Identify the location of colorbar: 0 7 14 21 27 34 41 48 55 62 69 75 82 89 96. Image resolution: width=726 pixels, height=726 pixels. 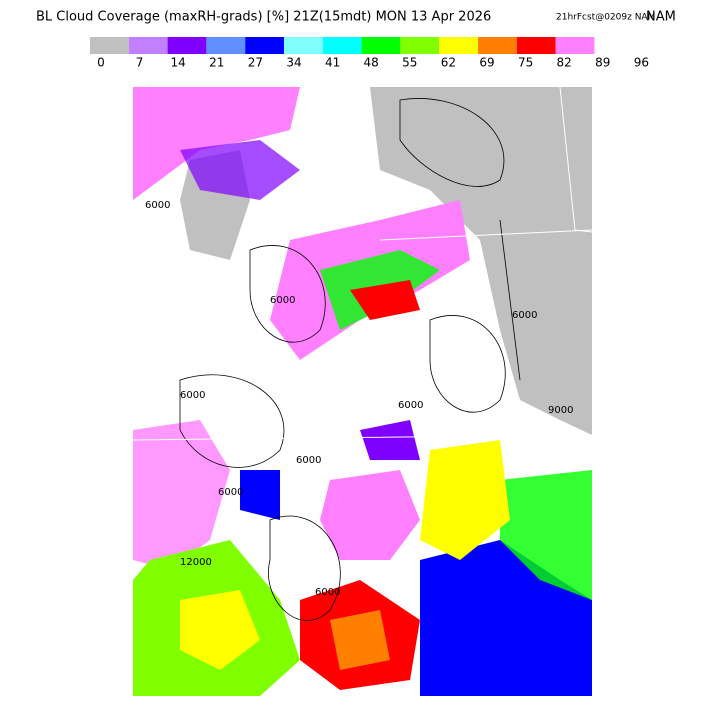
(369, 53).